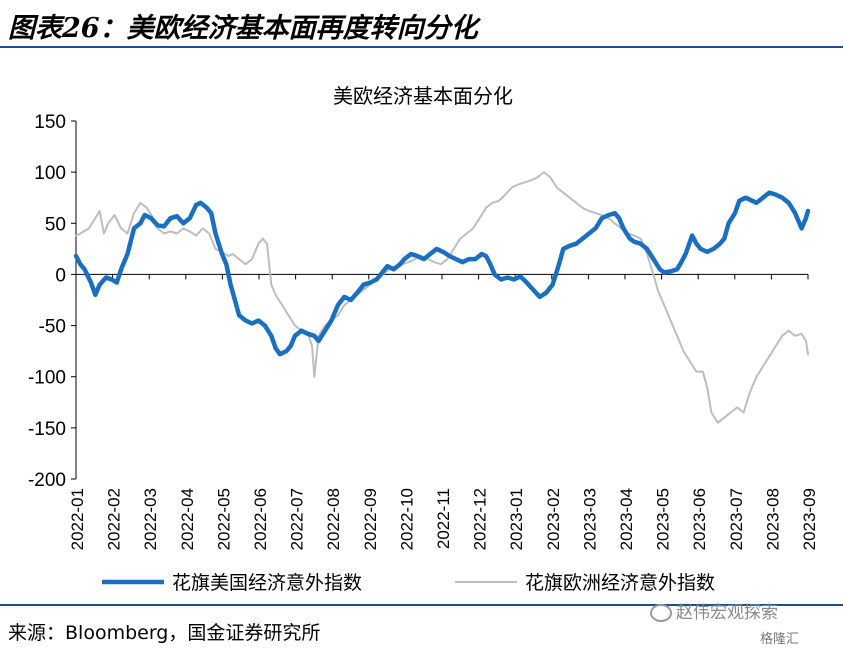 The image size is (843, 651). What do you see at coordinates (780, 639) in the screenshot?
I see `watermark-secondary: 格隆汇` at bounding box center [780, 639].